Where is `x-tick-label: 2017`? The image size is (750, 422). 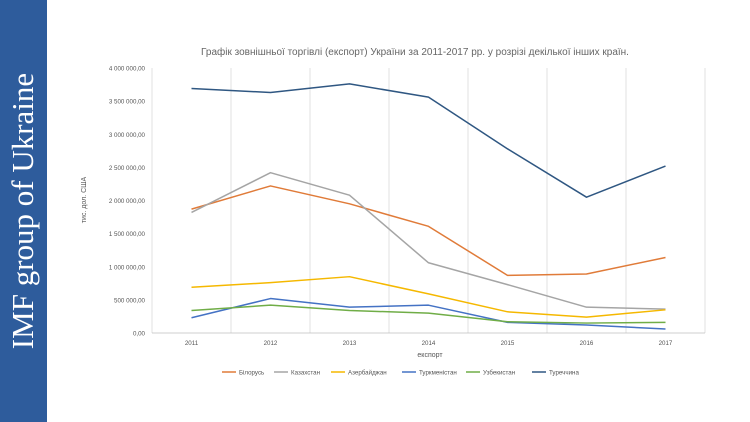
x-tick-label: 2017 is located at coordinates (666, 343).